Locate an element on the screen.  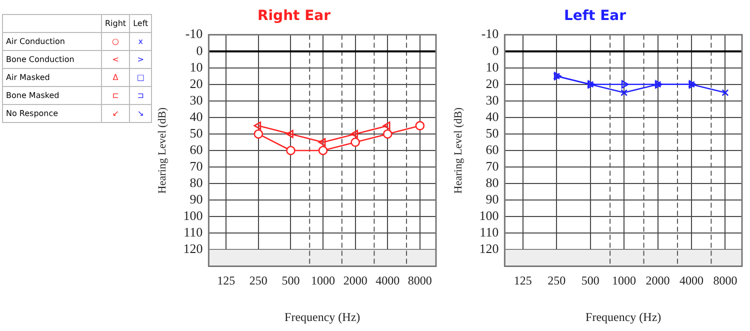
category-label: Left is located at coordinates (141, 23).